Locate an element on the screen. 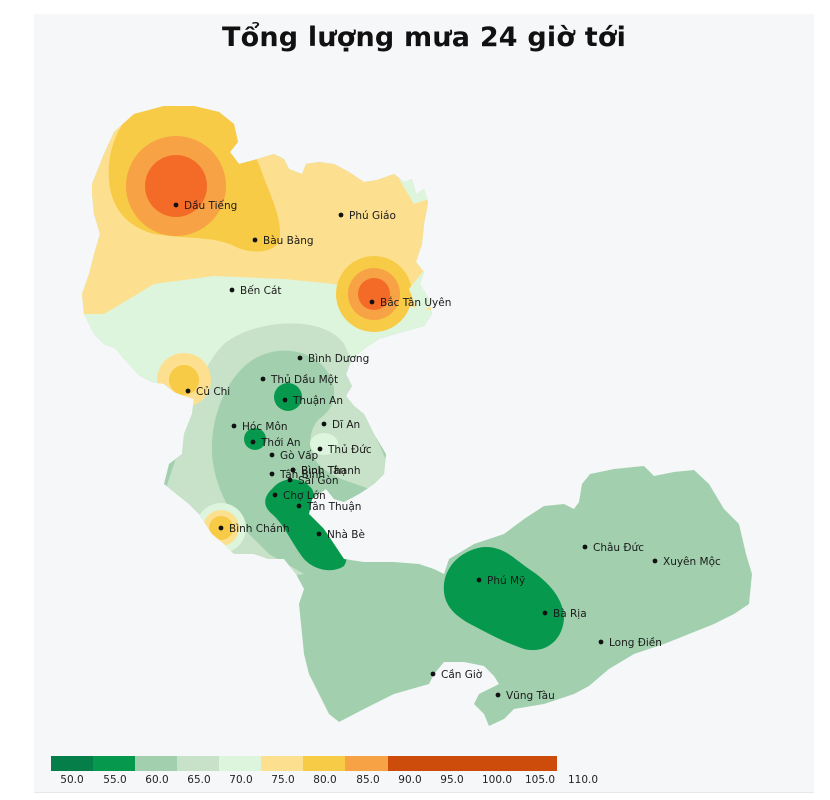  place-label: Bình Tân is located at coordinates (323, 471).